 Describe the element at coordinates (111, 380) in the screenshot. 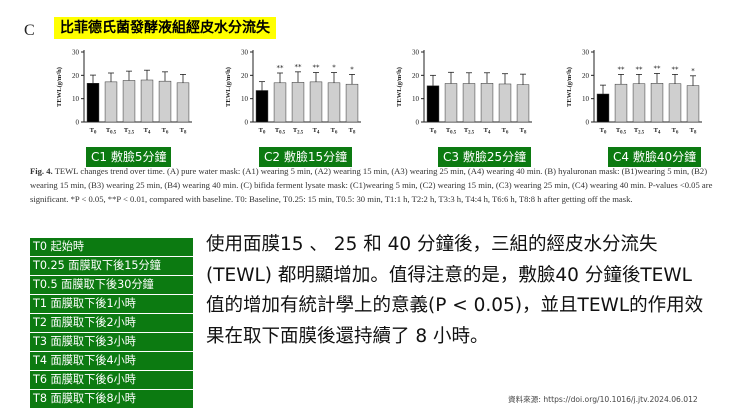

I see `legend-item: T6 面膜取下後6小時` at that location.